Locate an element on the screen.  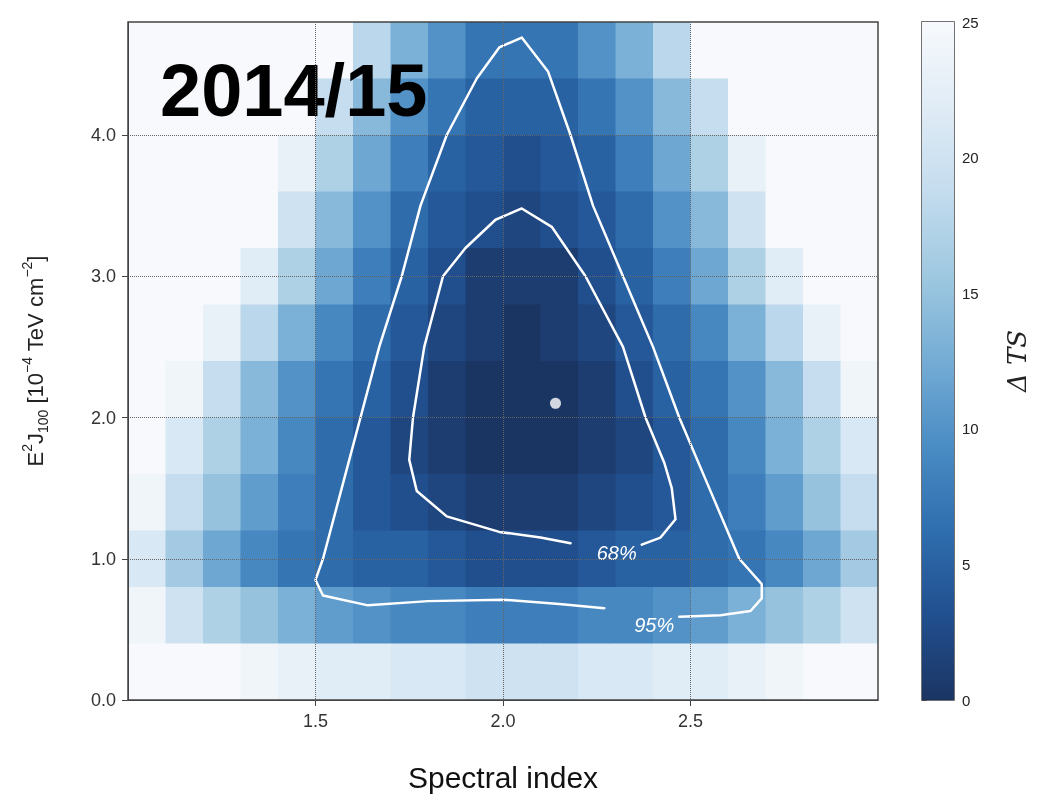
x-tick-label: 2.0 is located at coordinates (503, 721).